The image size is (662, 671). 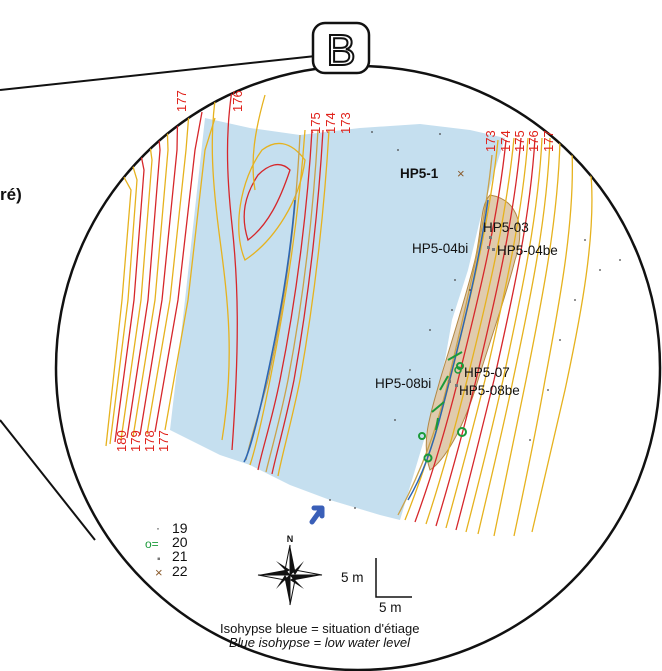 I want to click on contour-label-175-right: 175, so click(x=519, y=141).